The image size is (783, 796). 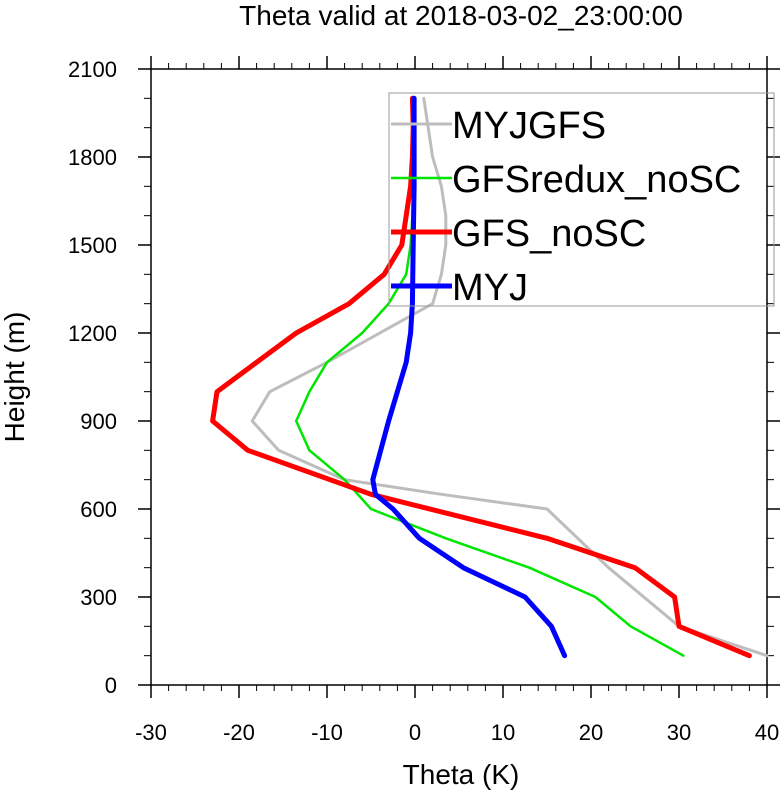 What do you see at coordinates (461, 774) in the screenshot?
I see `x-axis-label: Theta (K)` at bounding box center [461, 774].